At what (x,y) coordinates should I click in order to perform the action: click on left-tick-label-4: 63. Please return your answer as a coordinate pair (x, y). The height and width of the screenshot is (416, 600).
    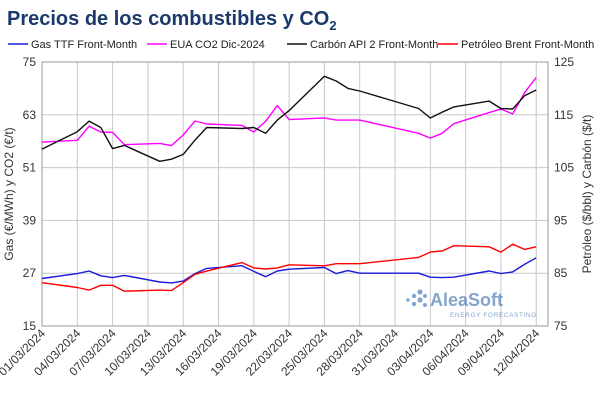
    Looking at the image, I should click on (30, 115).